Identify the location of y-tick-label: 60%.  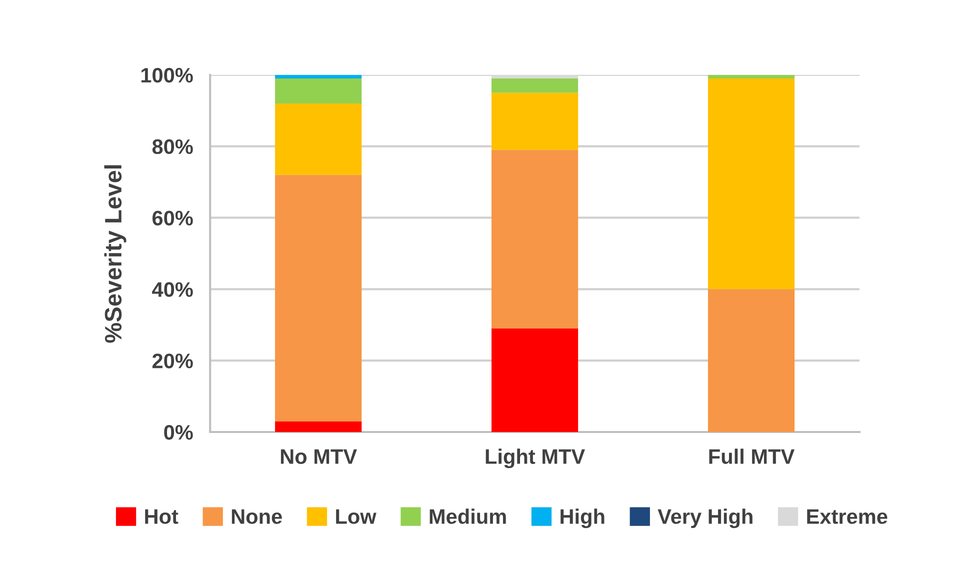
(172, 218).